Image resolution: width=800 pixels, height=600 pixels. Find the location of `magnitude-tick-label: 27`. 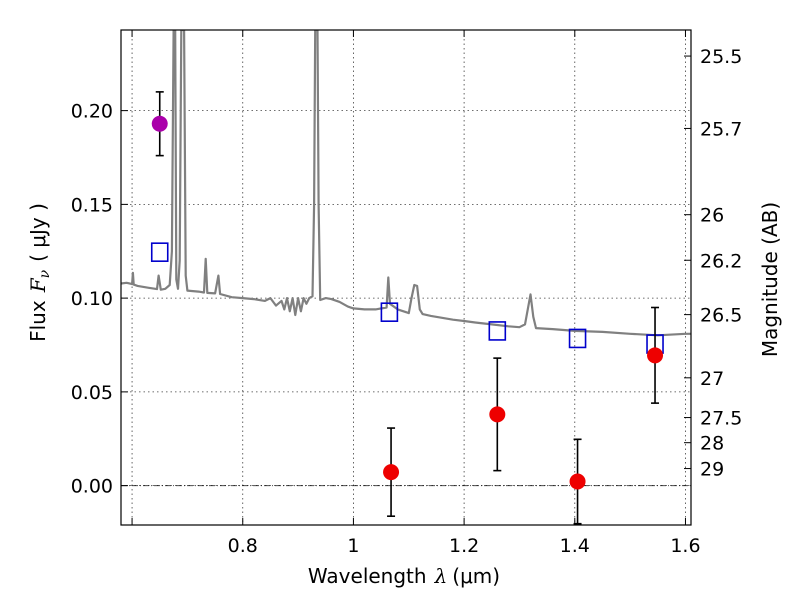

magnitude-tick-label: 27 is located at coordinates (712, 379).